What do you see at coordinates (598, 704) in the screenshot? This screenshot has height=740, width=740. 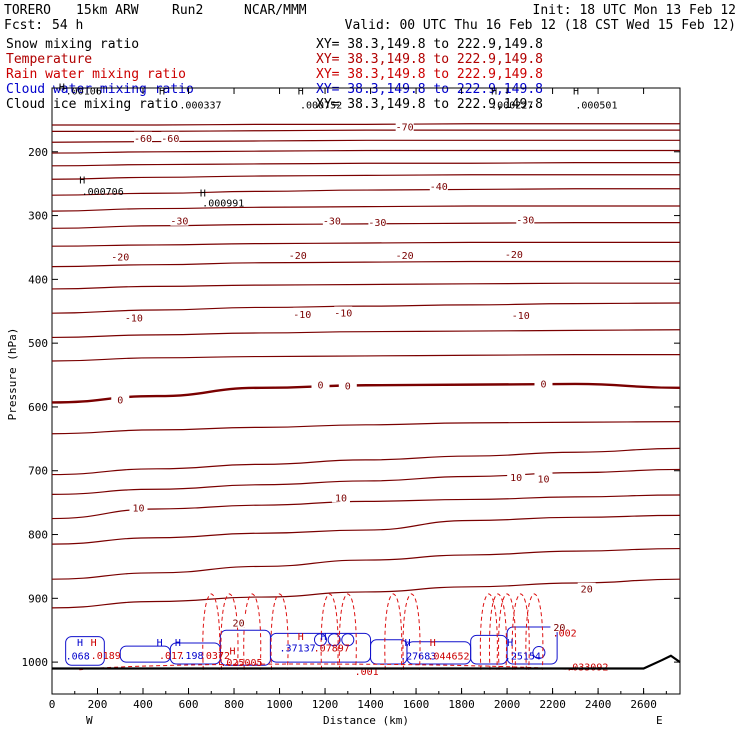 I see `x-tick-label: 2400` at bounding box center [598, 704].